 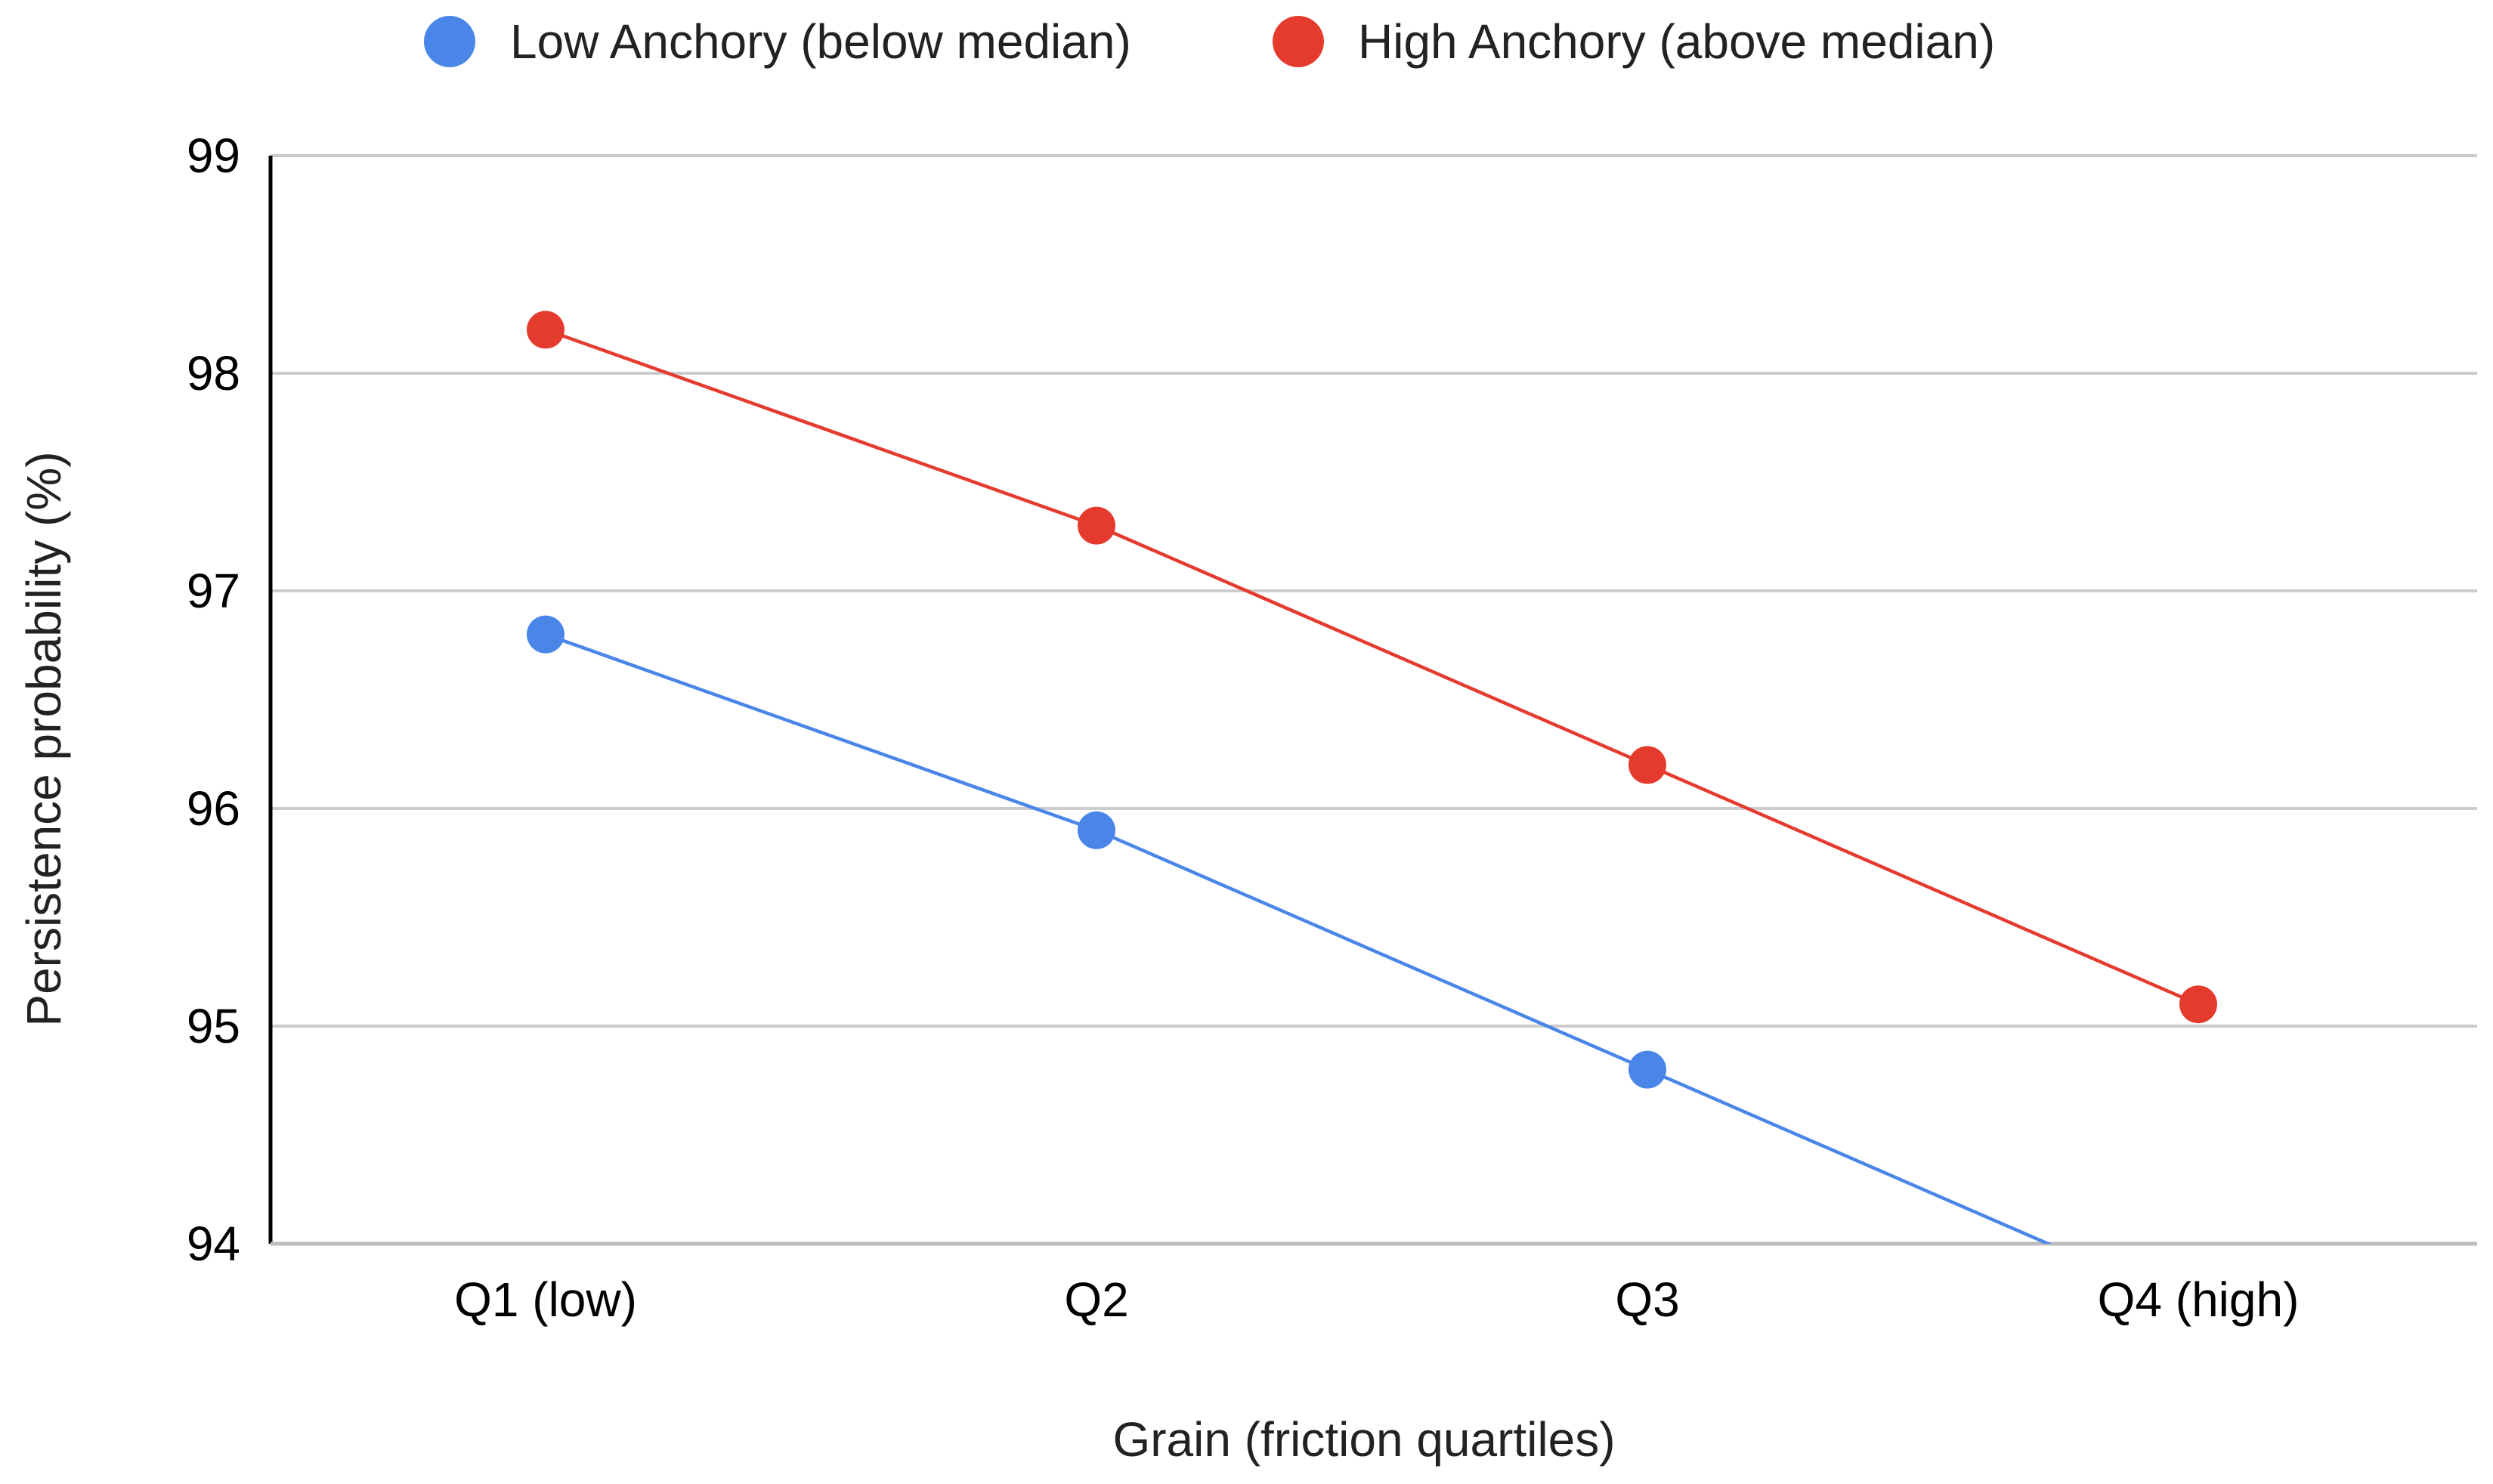 What do you see at coordinates (213, 373) in the screenshot?
I see `y-tick-label: 98` at bounding box center [213, 373].